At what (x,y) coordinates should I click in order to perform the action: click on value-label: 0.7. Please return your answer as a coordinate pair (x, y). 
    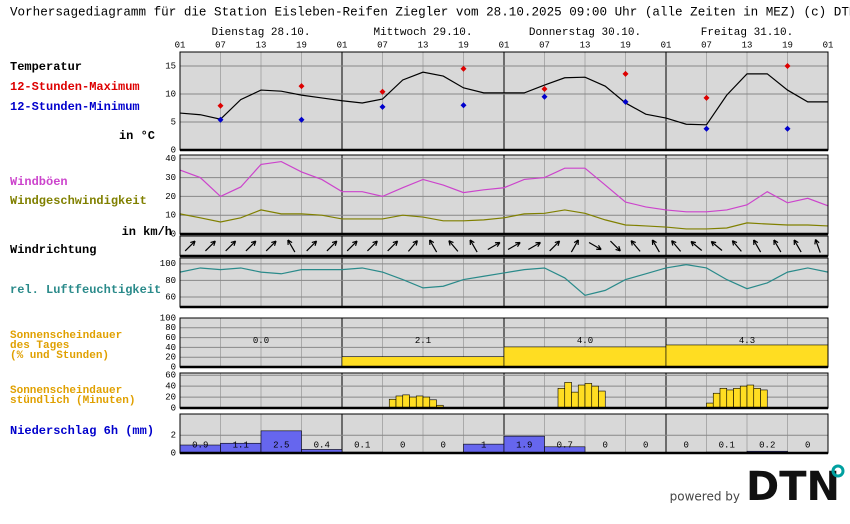
    Looking at the image, I should click on (565, 445).